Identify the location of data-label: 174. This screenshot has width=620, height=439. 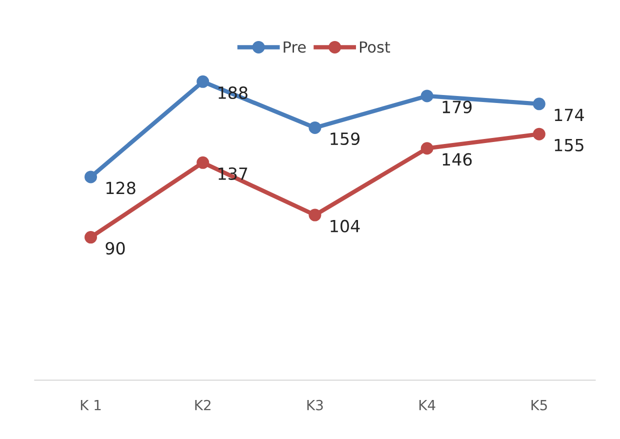
(569, 115).